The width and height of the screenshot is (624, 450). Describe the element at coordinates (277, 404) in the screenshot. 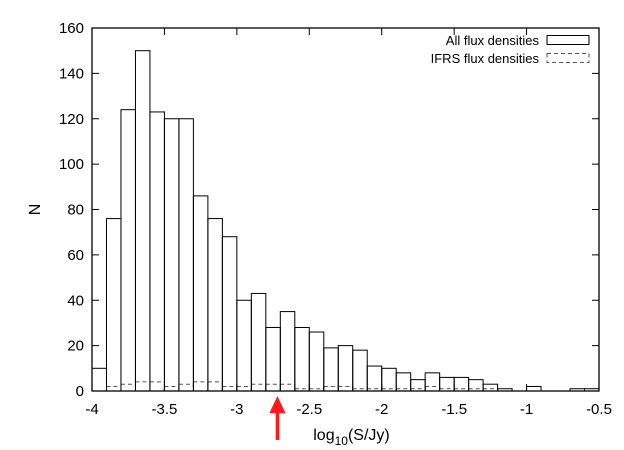

I see `arrow-head` at that location.